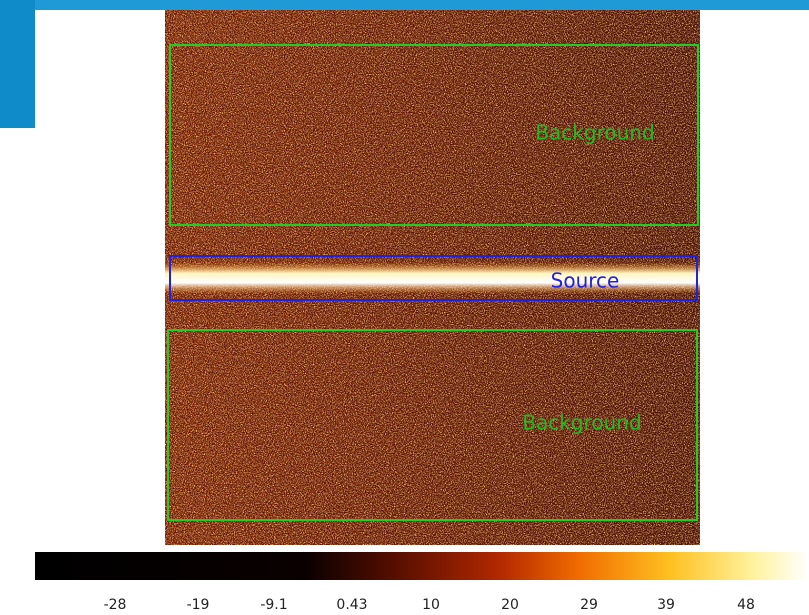 The height and width of the screenshot is (615, 809). I want to click on colorbar-tick-label: 20, so click(510, 605).